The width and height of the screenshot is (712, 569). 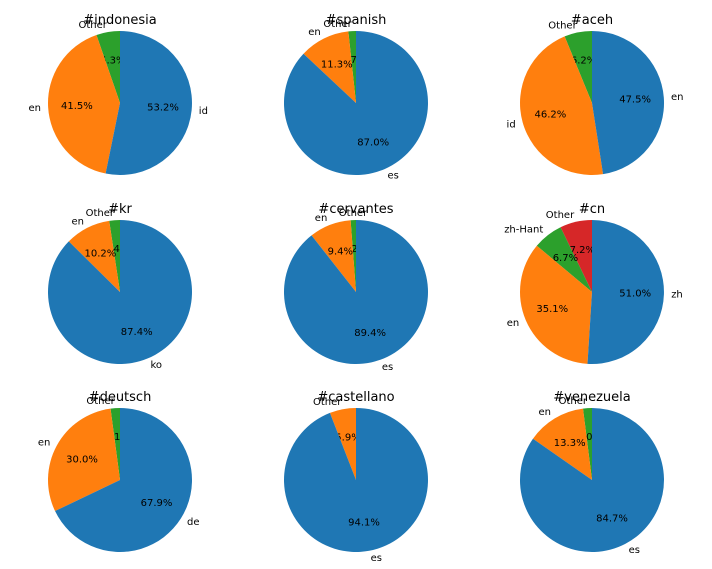 I want to click on pie-title: #spanish, so click(x=356, y=20).